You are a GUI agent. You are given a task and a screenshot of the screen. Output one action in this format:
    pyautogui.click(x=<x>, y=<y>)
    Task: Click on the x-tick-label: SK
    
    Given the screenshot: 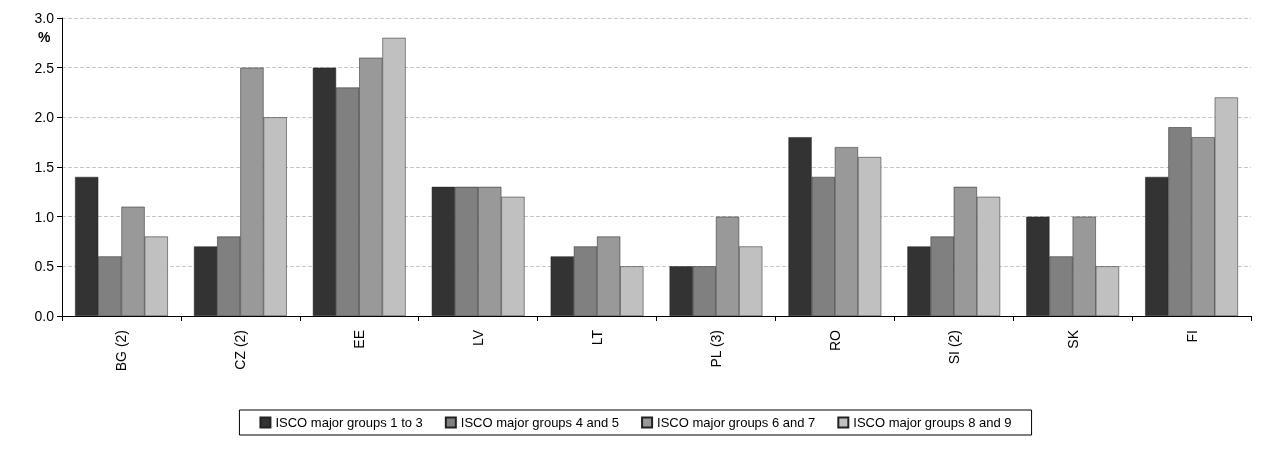 What is the action you would take?
    pyautogui.click(x=1072, y=339)
    